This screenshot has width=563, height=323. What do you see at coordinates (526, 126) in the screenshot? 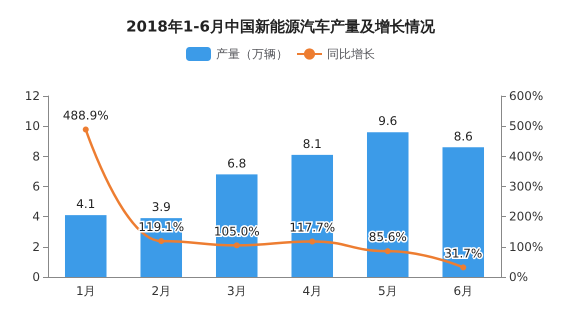
I see `y2-tick-label: 500%` at bounding box center [526, 126].